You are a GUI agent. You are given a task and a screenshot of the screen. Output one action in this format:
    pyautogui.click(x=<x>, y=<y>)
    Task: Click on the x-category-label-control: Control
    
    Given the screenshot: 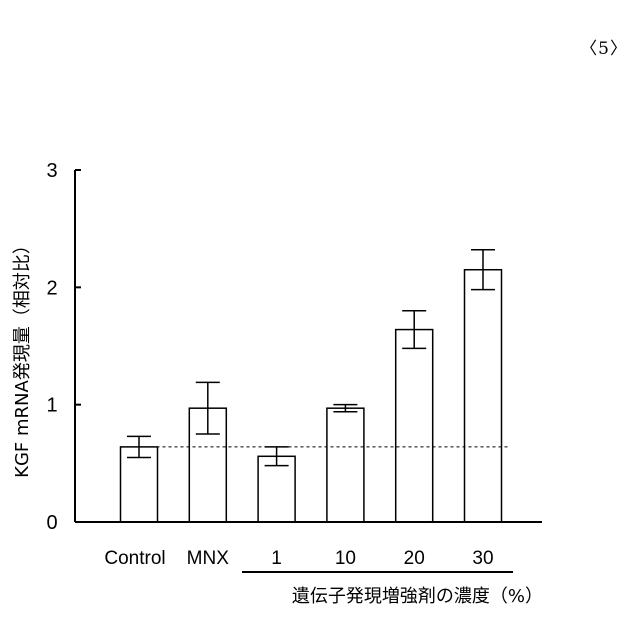 What is the action you would take?
    pyautogui.click(x=134, y=558)
    